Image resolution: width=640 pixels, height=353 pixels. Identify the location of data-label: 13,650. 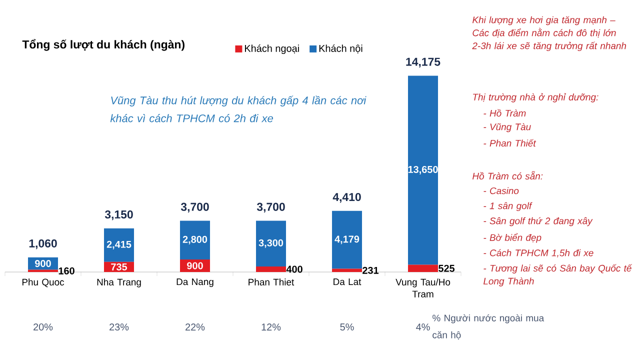
(423, 170).